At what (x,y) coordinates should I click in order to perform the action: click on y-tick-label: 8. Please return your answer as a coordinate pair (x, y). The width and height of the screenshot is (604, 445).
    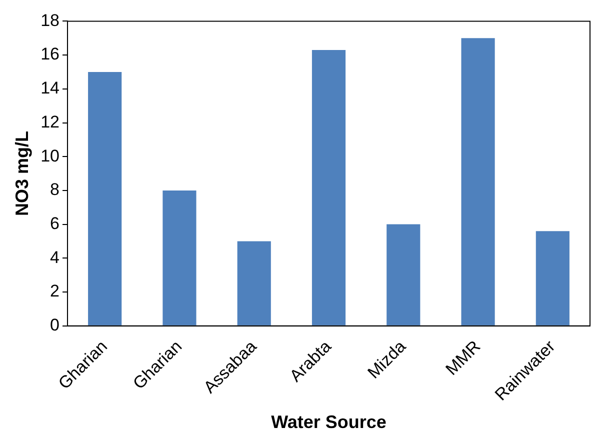
    Looking at the image, I should click on (55, 190).